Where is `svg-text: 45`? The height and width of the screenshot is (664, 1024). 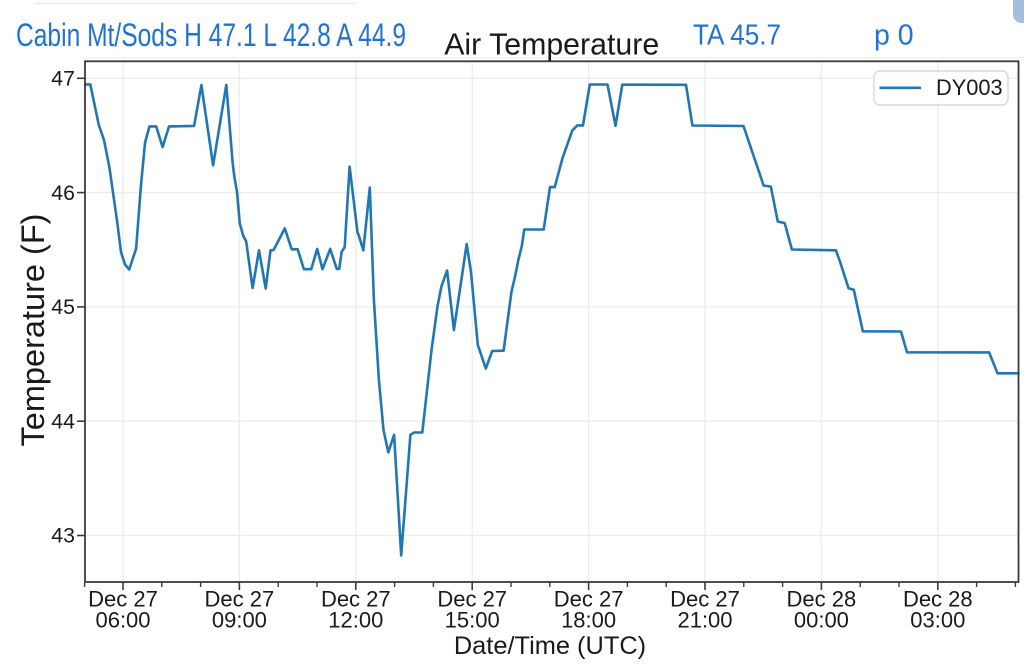 svg-text: 45 is located at coordinates (63, 307).